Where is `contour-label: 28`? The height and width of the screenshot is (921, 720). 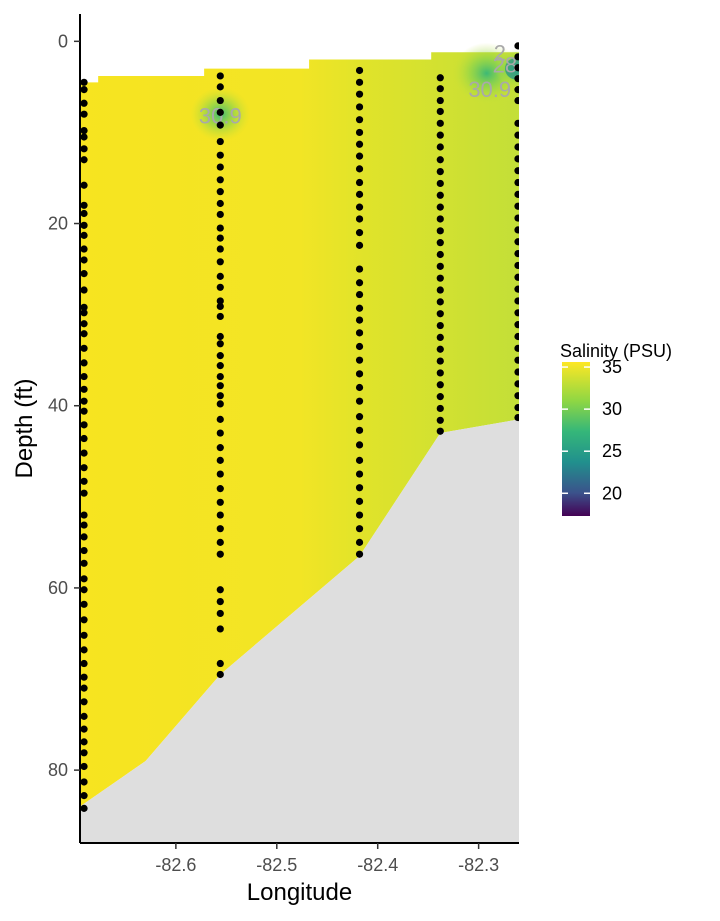
contour-label: 28 is located at coordinates (505, 65).